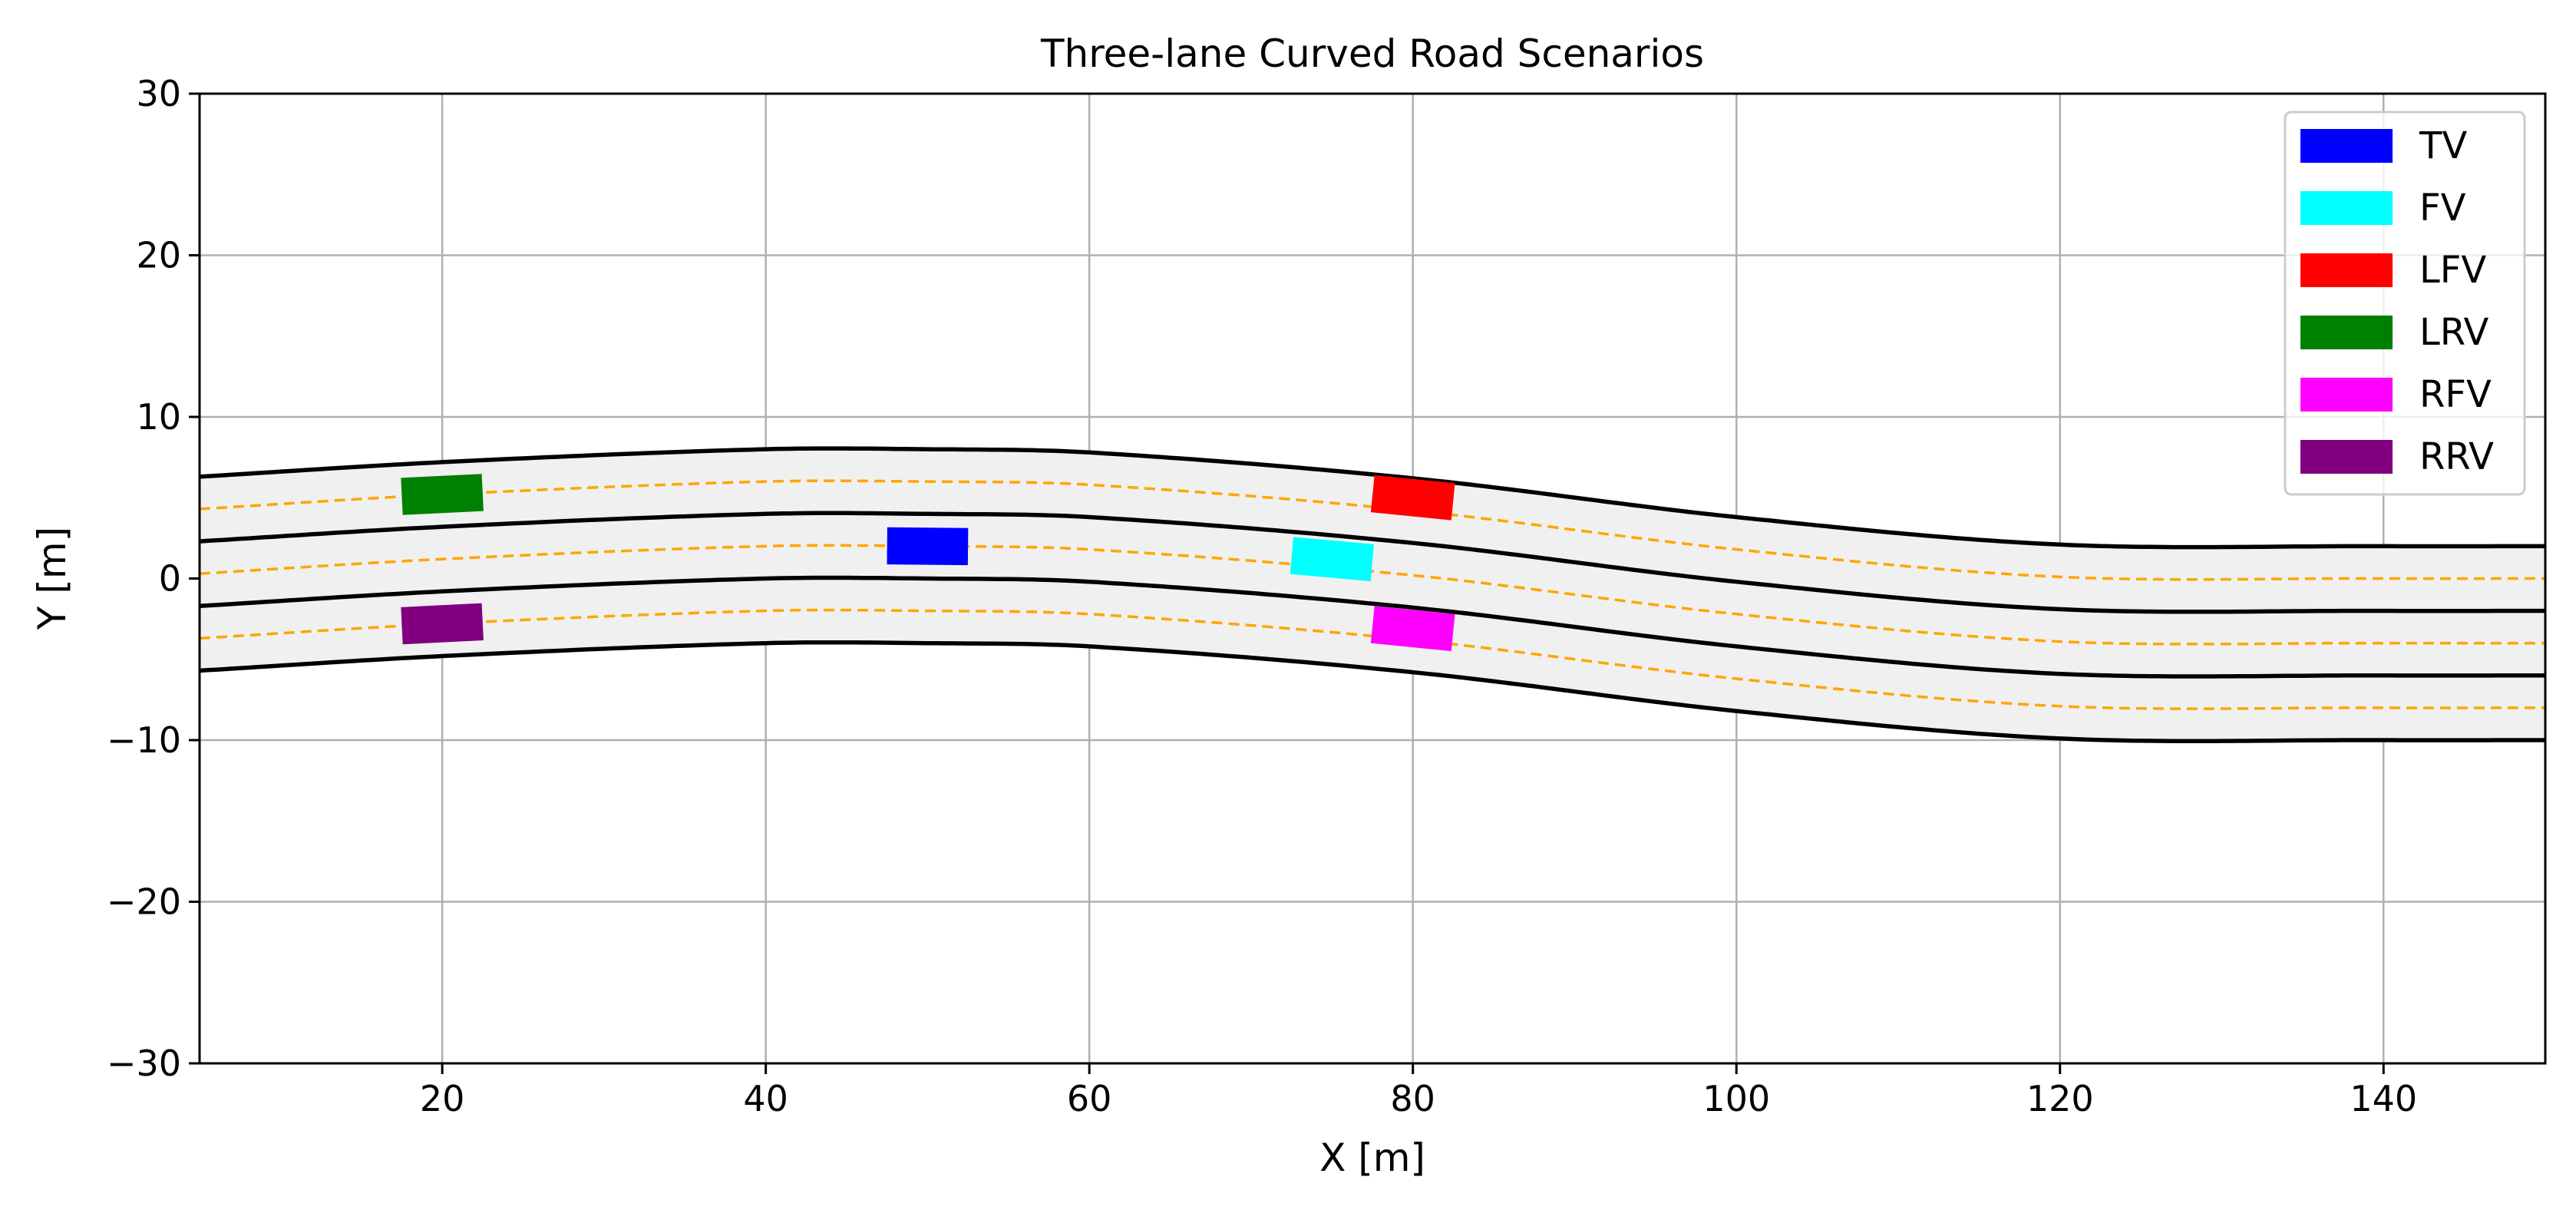 The image size is (2576, 1210). I want to click on y-tick-label: 30, so click(158, 93).